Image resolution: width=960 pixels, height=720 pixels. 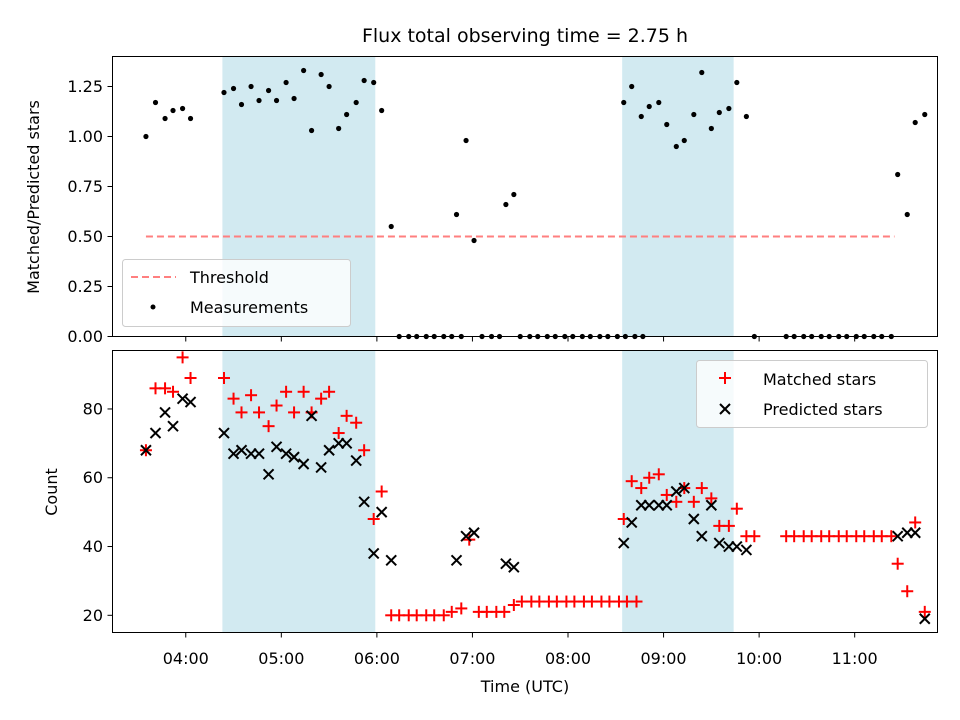 I want to click on top-y-axis: 0.00 0.25 0.50 0.75 1.00 1.25, so click(x=90, y=211).